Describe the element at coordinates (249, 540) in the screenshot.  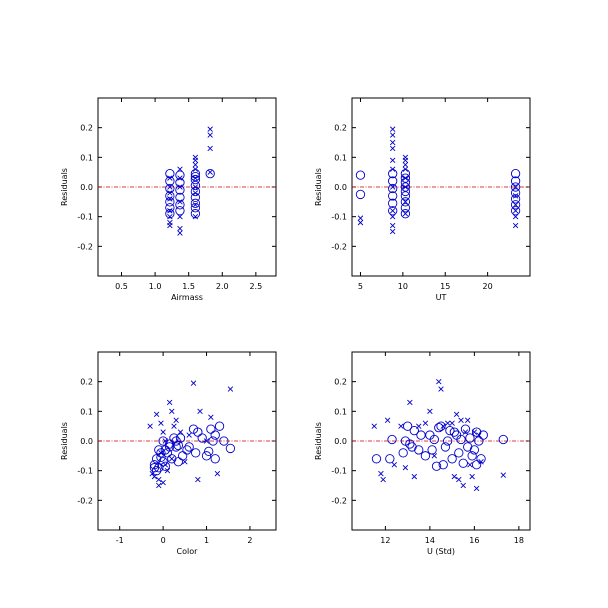
I see `x-tick-label: 2` at that location.